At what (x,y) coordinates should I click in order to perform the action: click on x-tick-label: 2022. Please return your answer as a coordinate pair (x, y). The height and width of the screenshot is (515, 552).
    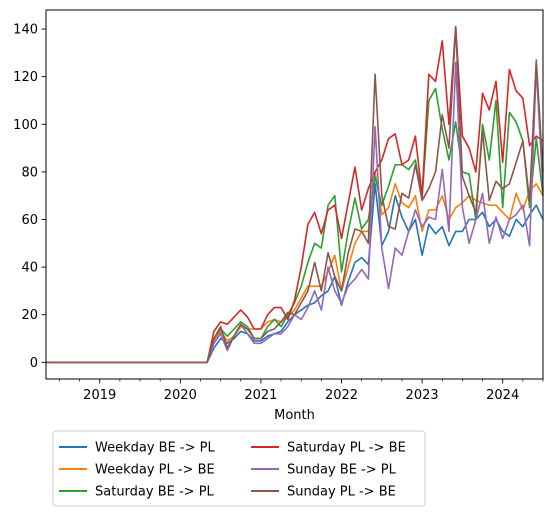
    Looking at the image, I should click on (341, 395).